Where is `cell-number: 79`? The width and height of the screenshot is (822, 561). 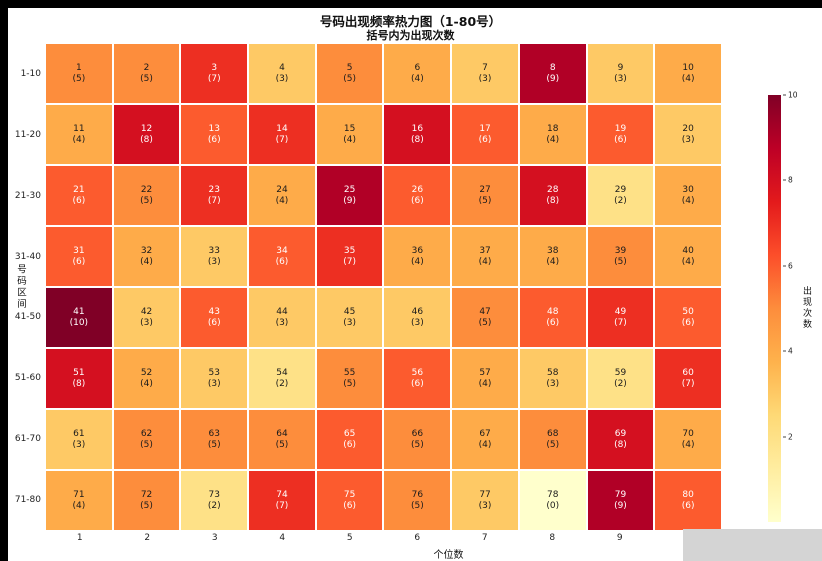
cell-number: 79 is located at coordinates (620, 494).